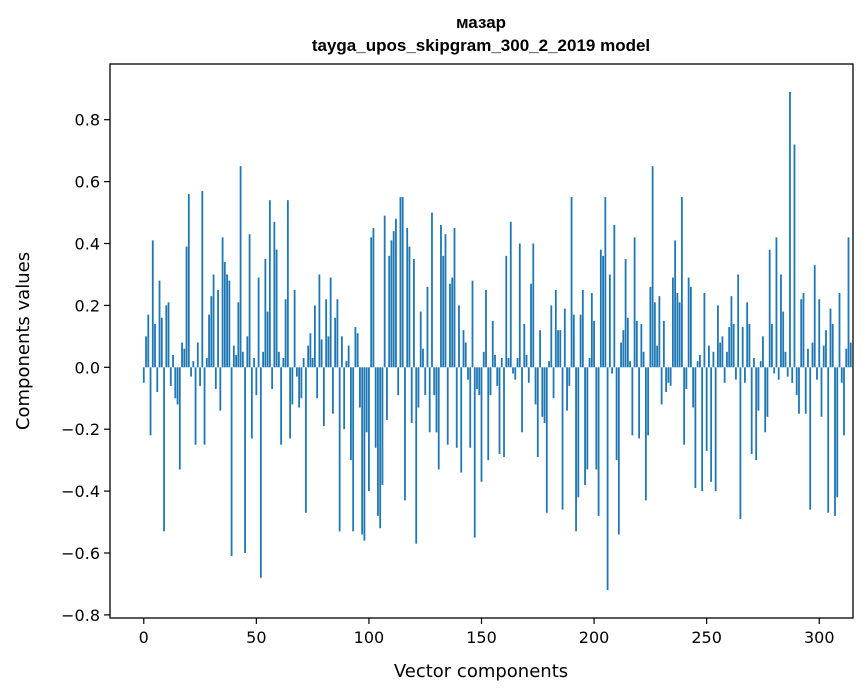  What do you see at coordinates (369, 637) in the screenshot?
I see `x-tick-label-2: 100` at bounding box center [369, 637].